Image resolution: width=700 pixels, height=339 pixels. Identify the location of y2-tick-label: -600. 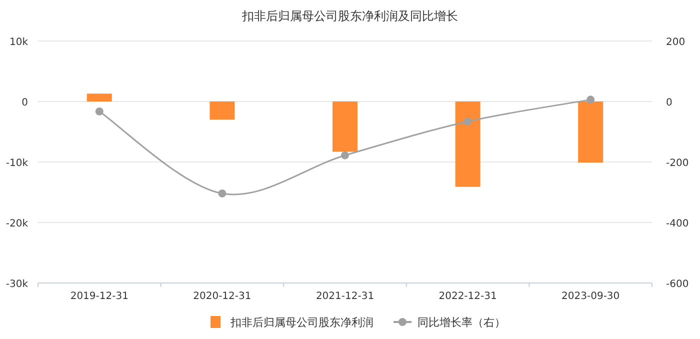
(677, 284).